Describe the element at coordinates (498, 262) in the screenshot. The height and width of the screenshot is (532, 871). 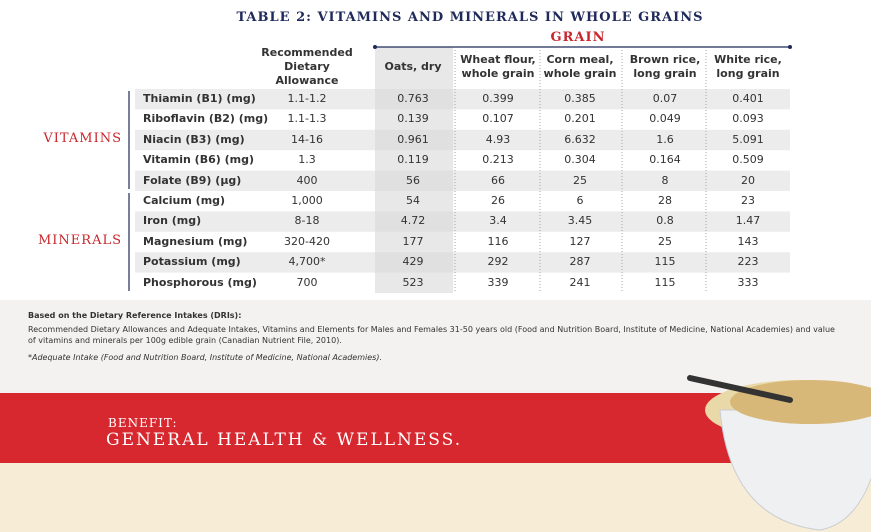
I see `table-cell: 292` at that location.